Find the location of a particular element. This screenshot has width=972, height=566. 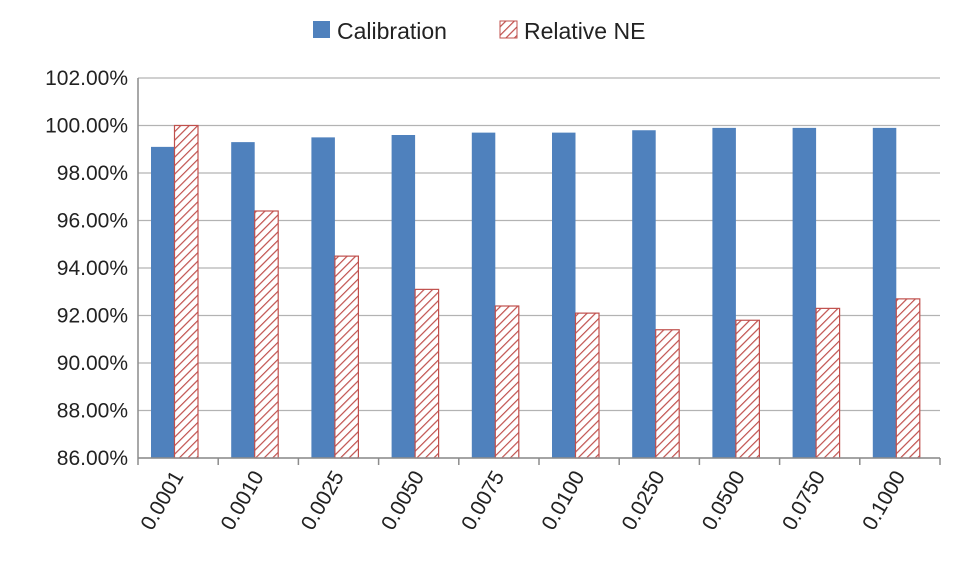

x-tick-label: 0.0075 is located at coordinates (483, 500).